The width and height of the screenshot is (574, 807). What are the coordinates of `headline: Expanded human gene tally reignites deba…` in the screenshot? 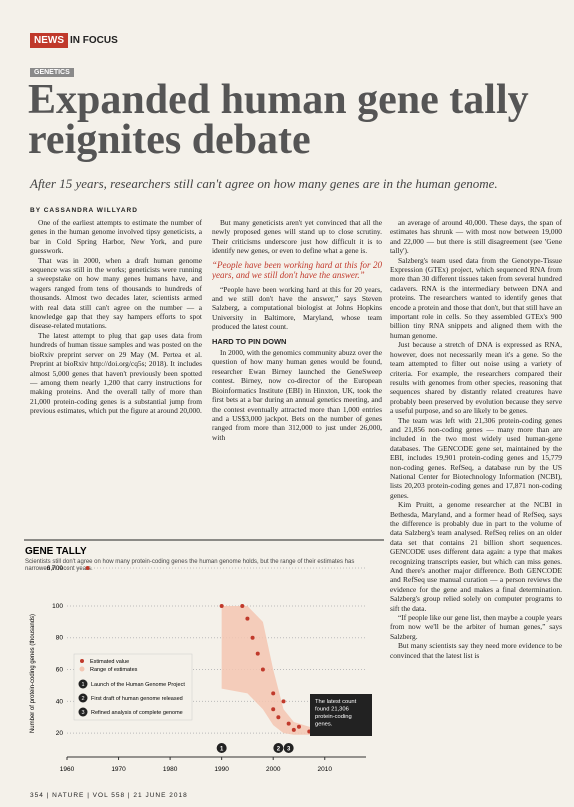 It's located at (278, 120).